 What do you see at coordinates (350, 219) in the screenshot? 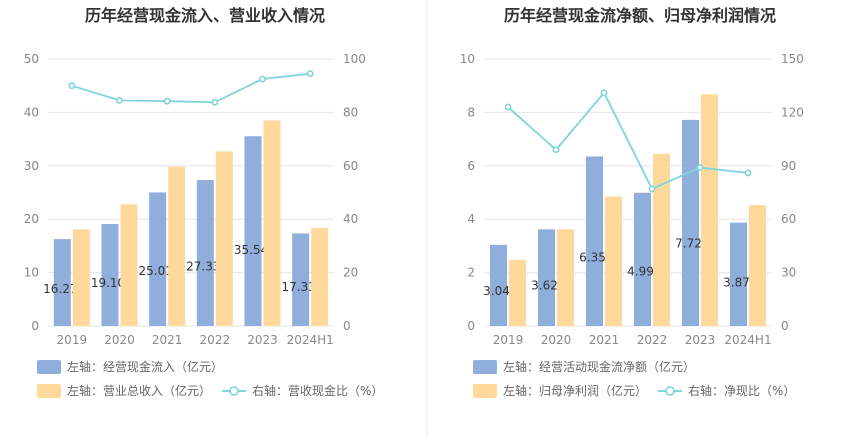
I see `right-axis-tick-label: 40` at bounding box center [350, 219].